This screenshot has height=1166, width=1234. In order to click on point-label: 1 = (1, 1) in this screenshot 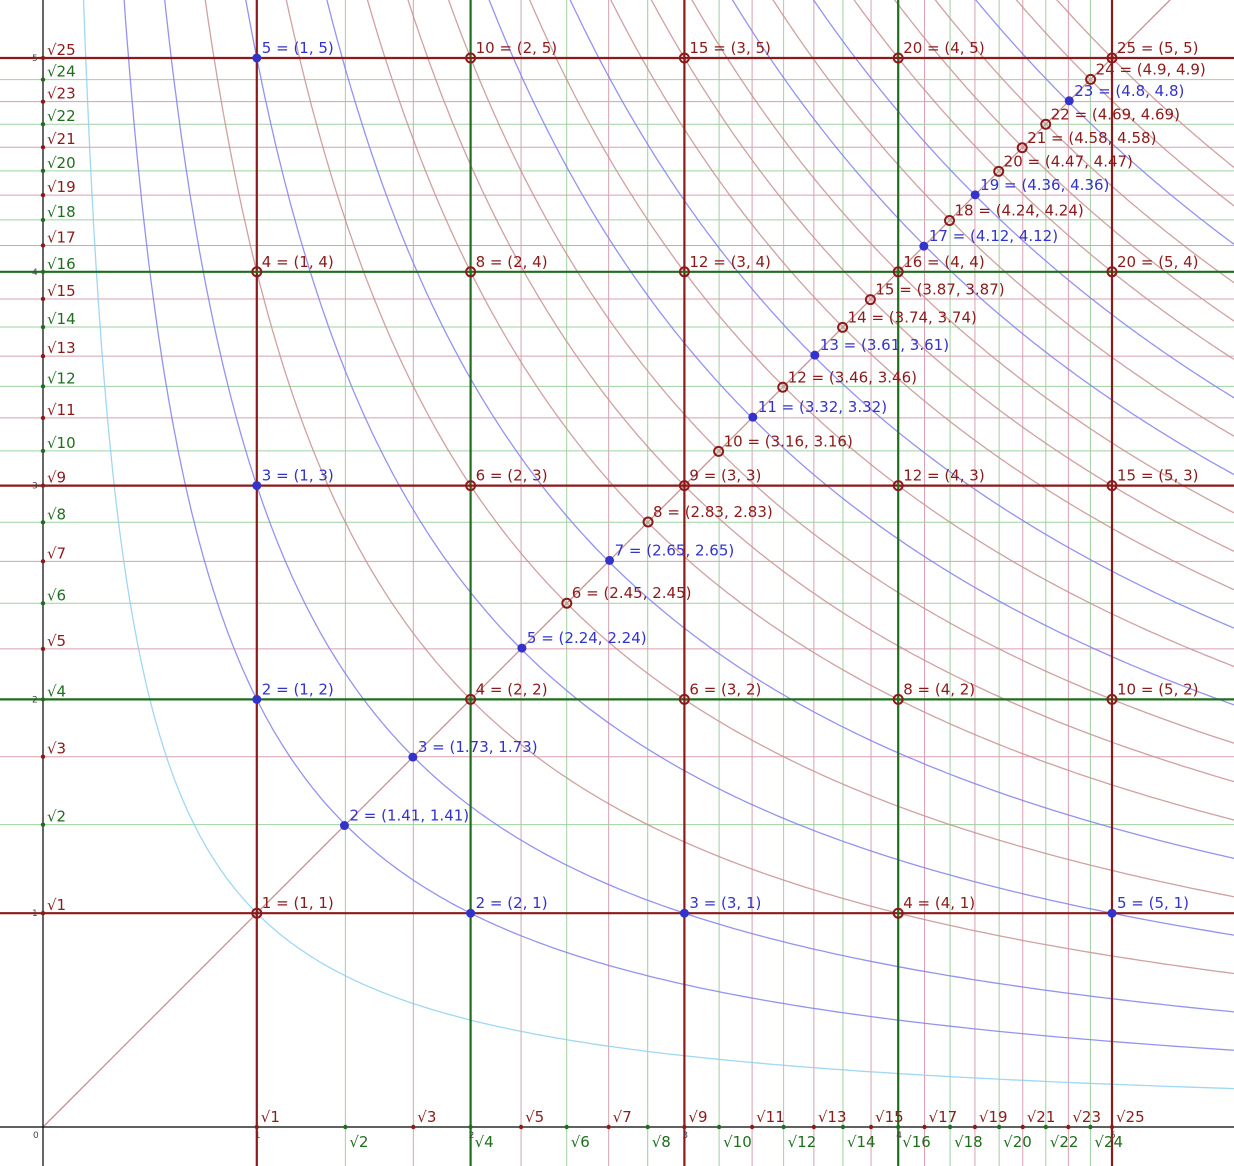, I will do `click(298, 903)`.